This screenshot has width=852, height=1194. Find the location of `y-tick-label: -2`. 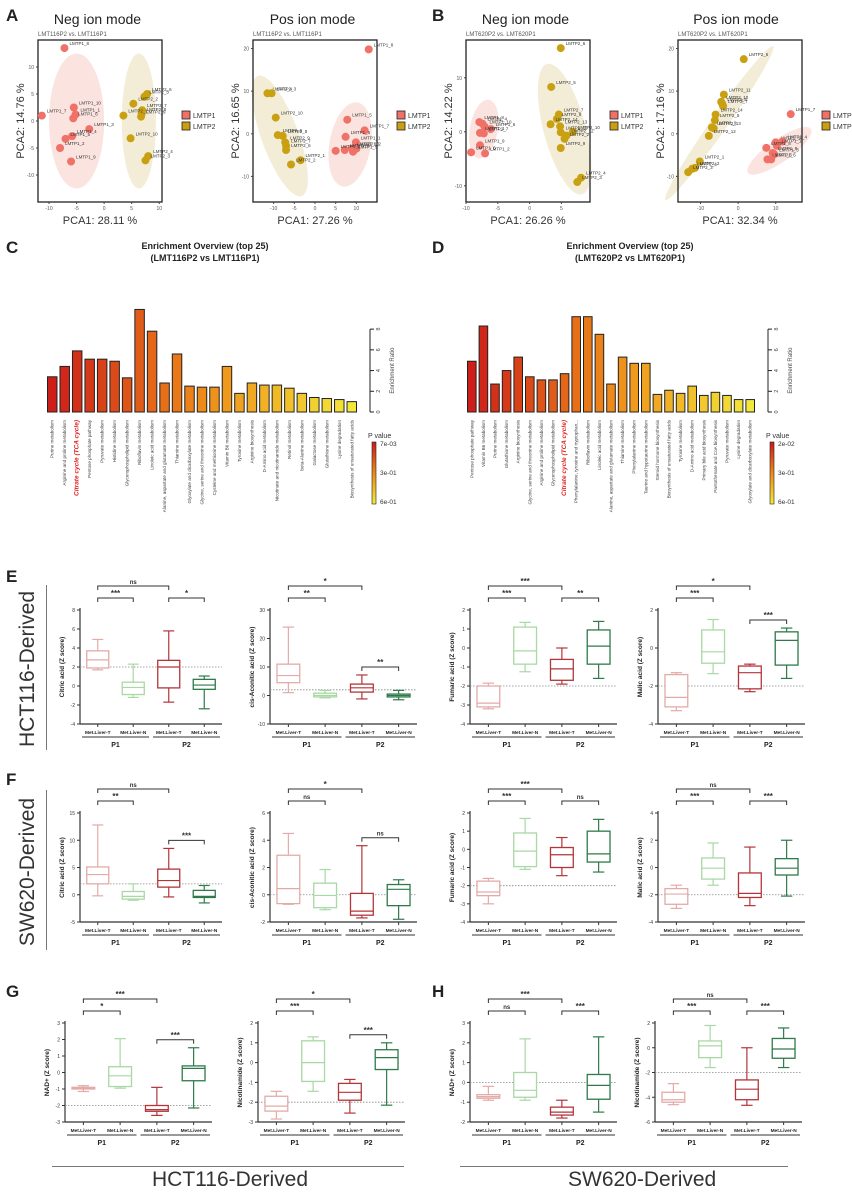

y-tick-label: -2 is located at coordinates (463, 1123).